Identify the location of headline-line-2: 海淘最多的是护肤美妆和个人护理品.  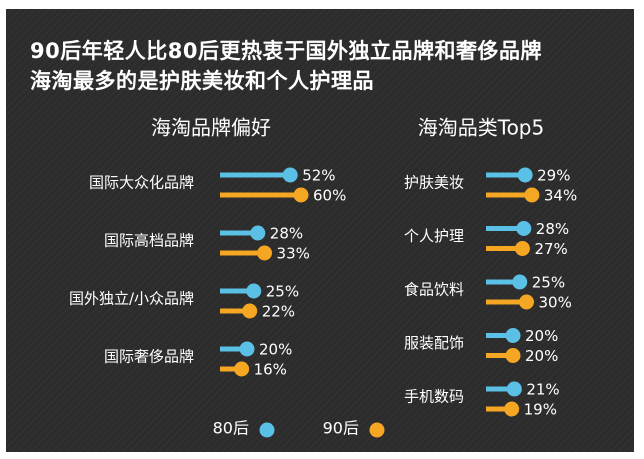
(202, 81).